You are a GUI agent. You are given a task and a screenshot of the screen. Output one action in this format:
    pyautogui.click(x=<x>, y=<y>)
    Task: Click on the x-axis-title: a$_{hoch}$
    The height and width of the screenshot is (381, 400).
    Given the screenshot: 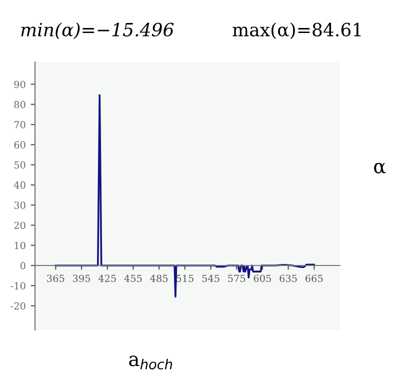 What is the action you would take?
    pyautogui.click(x=150, y=363)
    